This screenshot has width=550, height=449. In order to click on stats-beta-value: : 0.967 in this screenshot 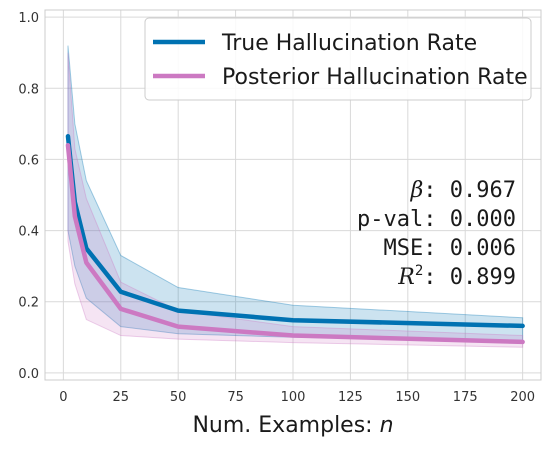, I will do `click(469, 190)`.